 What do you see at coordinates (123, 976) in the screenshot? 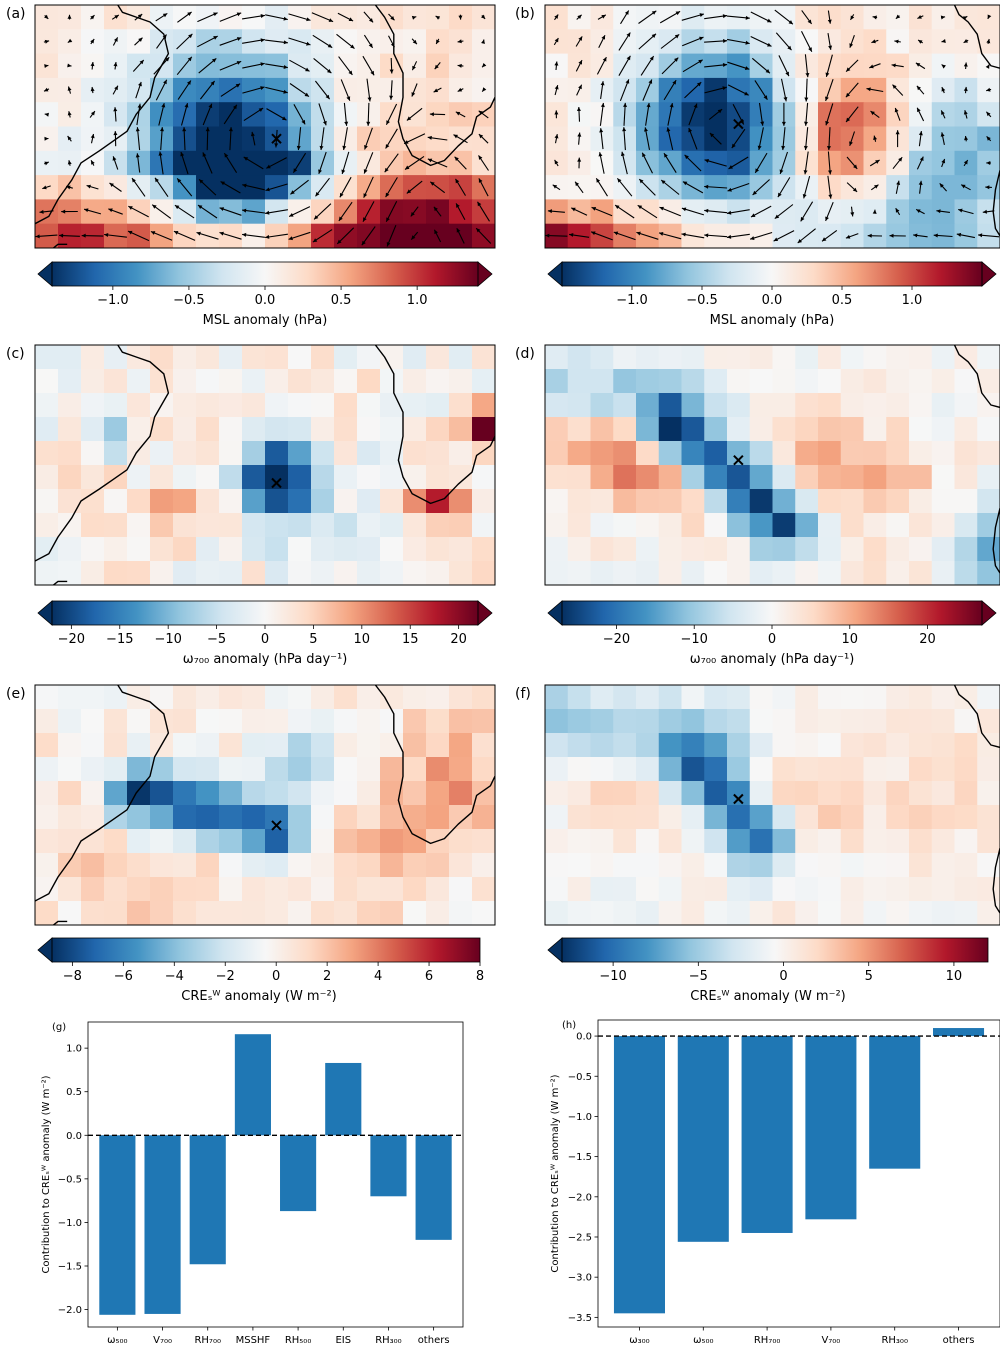
I see `colorbar-tick-label: −6` at bounding box center [123, 976].